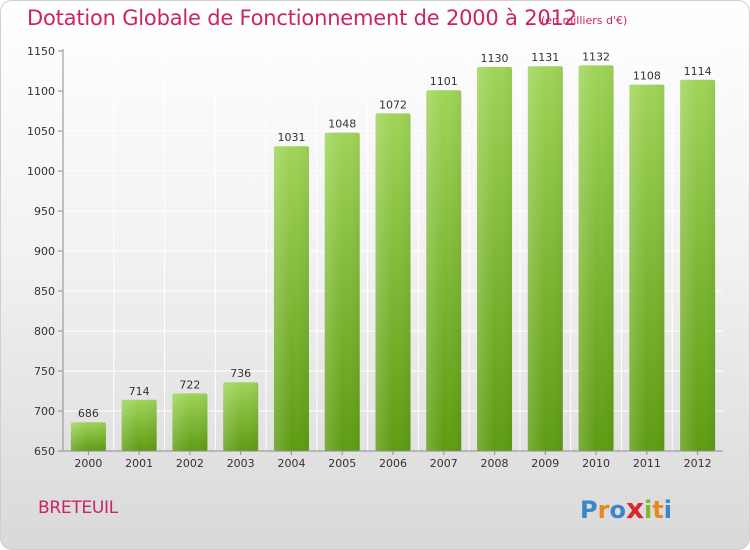 This screenshot has height=550, width=750. Describe the element at coordinates (44, 211) in the screenshot. I see `y-tick-label: 950` at that location.